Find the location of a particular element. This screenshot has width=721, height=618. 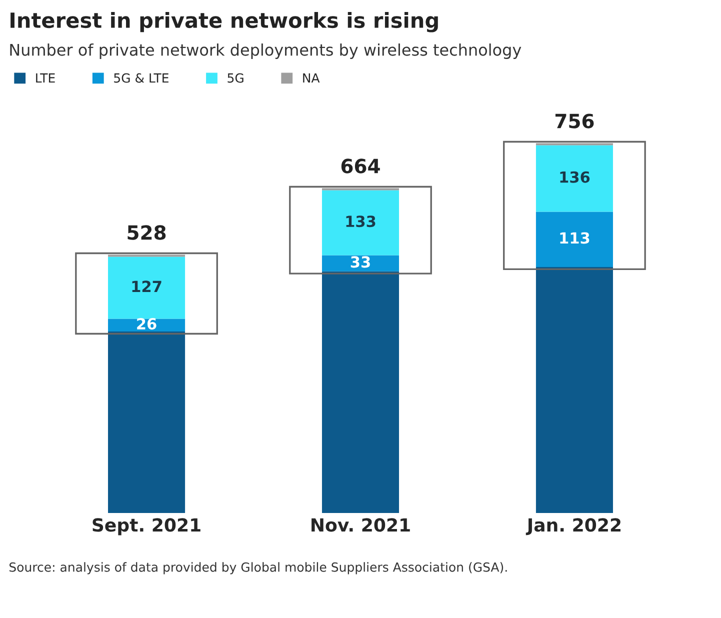

legend-label: NA is located at coordinates (311, 78).